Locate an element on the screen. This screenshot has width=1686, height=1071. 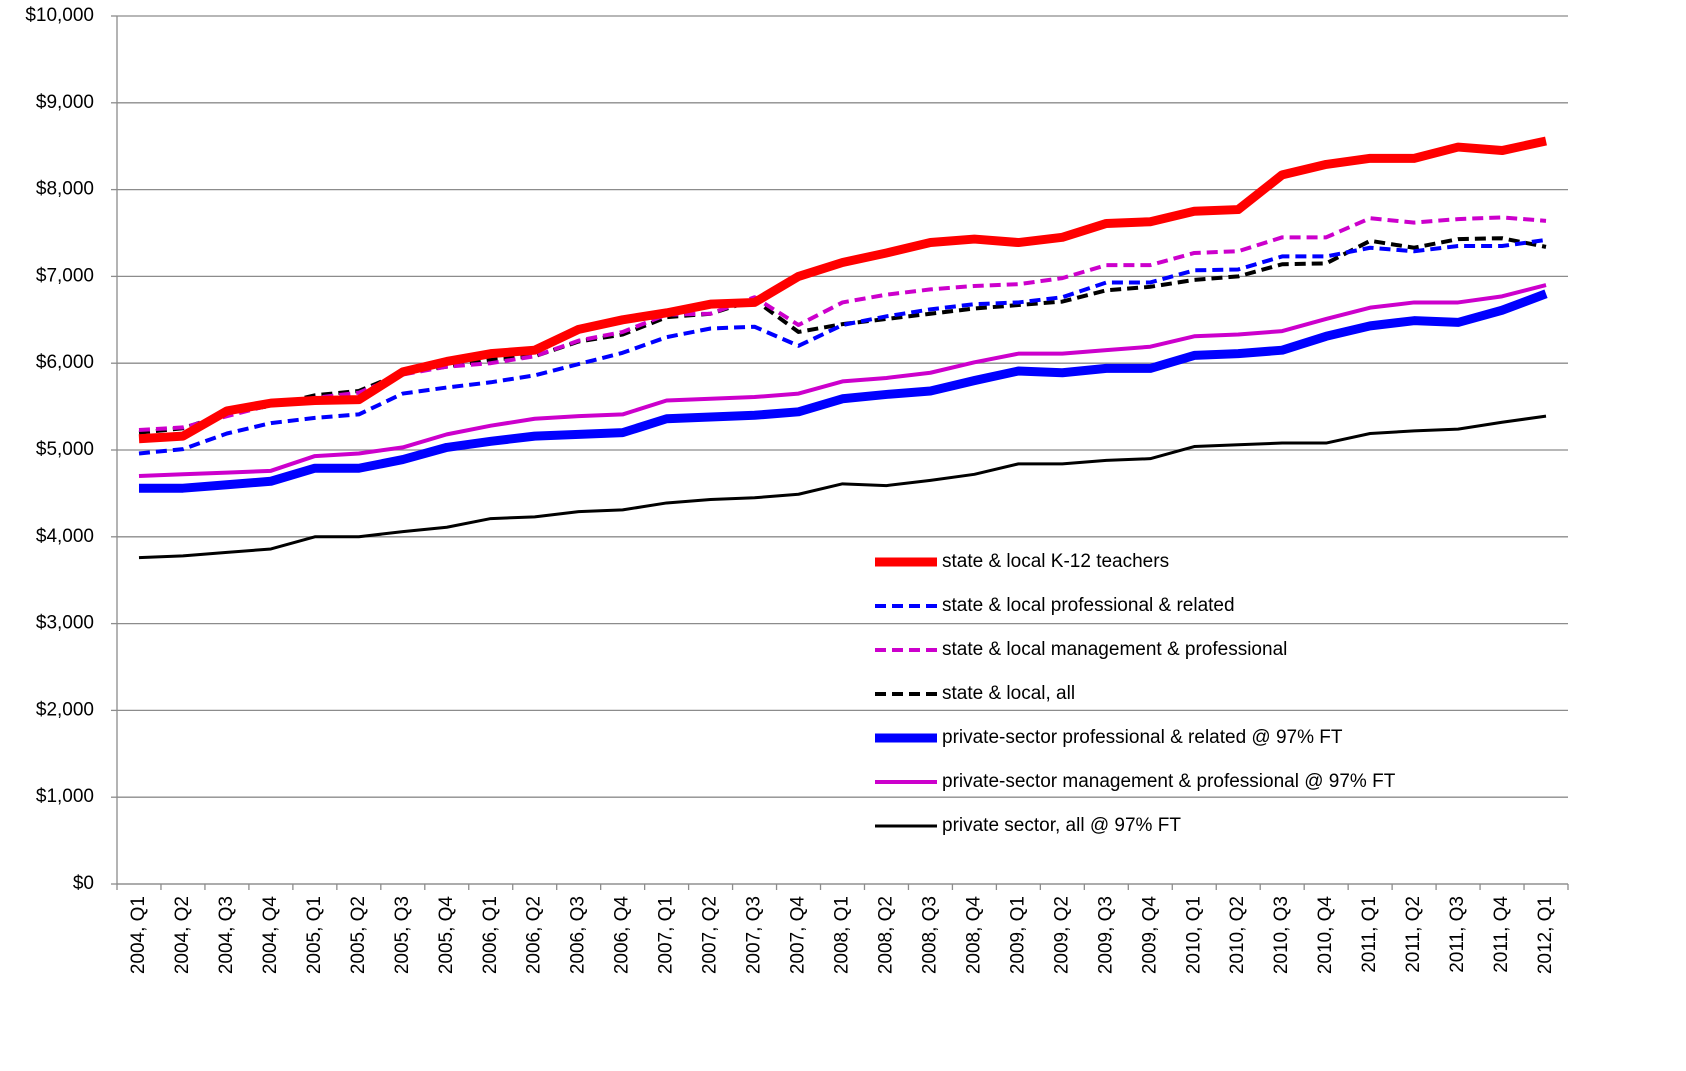
x-tick-label: 2010, Q3 is located at coordinates (1281, 935).